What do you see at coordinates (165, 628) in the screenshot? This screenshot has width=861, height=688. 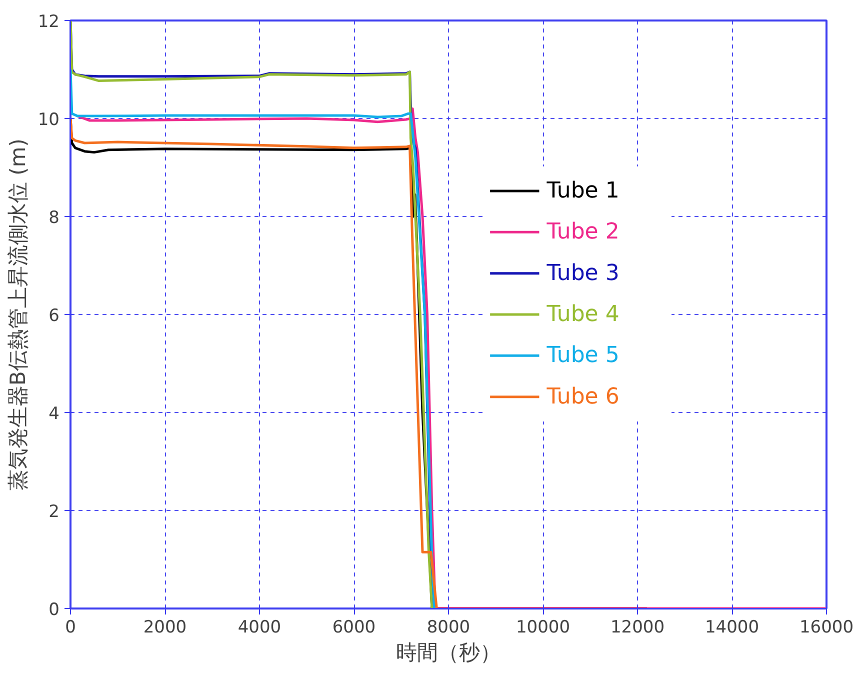 I see `x-tick-label: 2000` at bounding box center [165, 628].